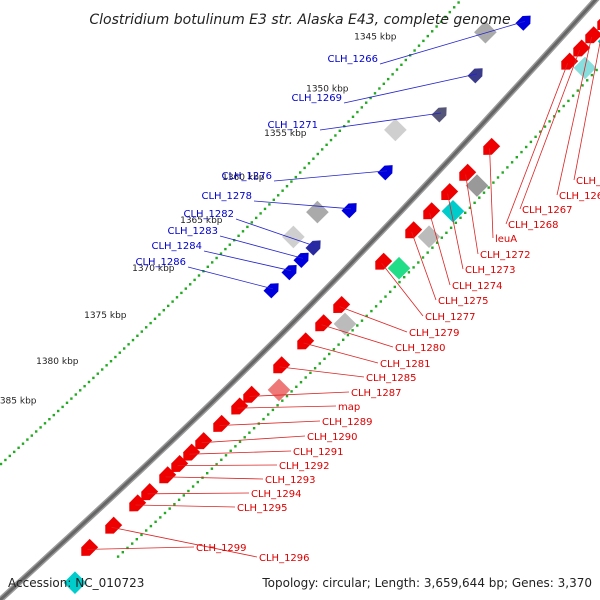  Describe the element at coordinates (327, 90) in the screenshot. I see `scale-label: 1350 kbp` at that location.